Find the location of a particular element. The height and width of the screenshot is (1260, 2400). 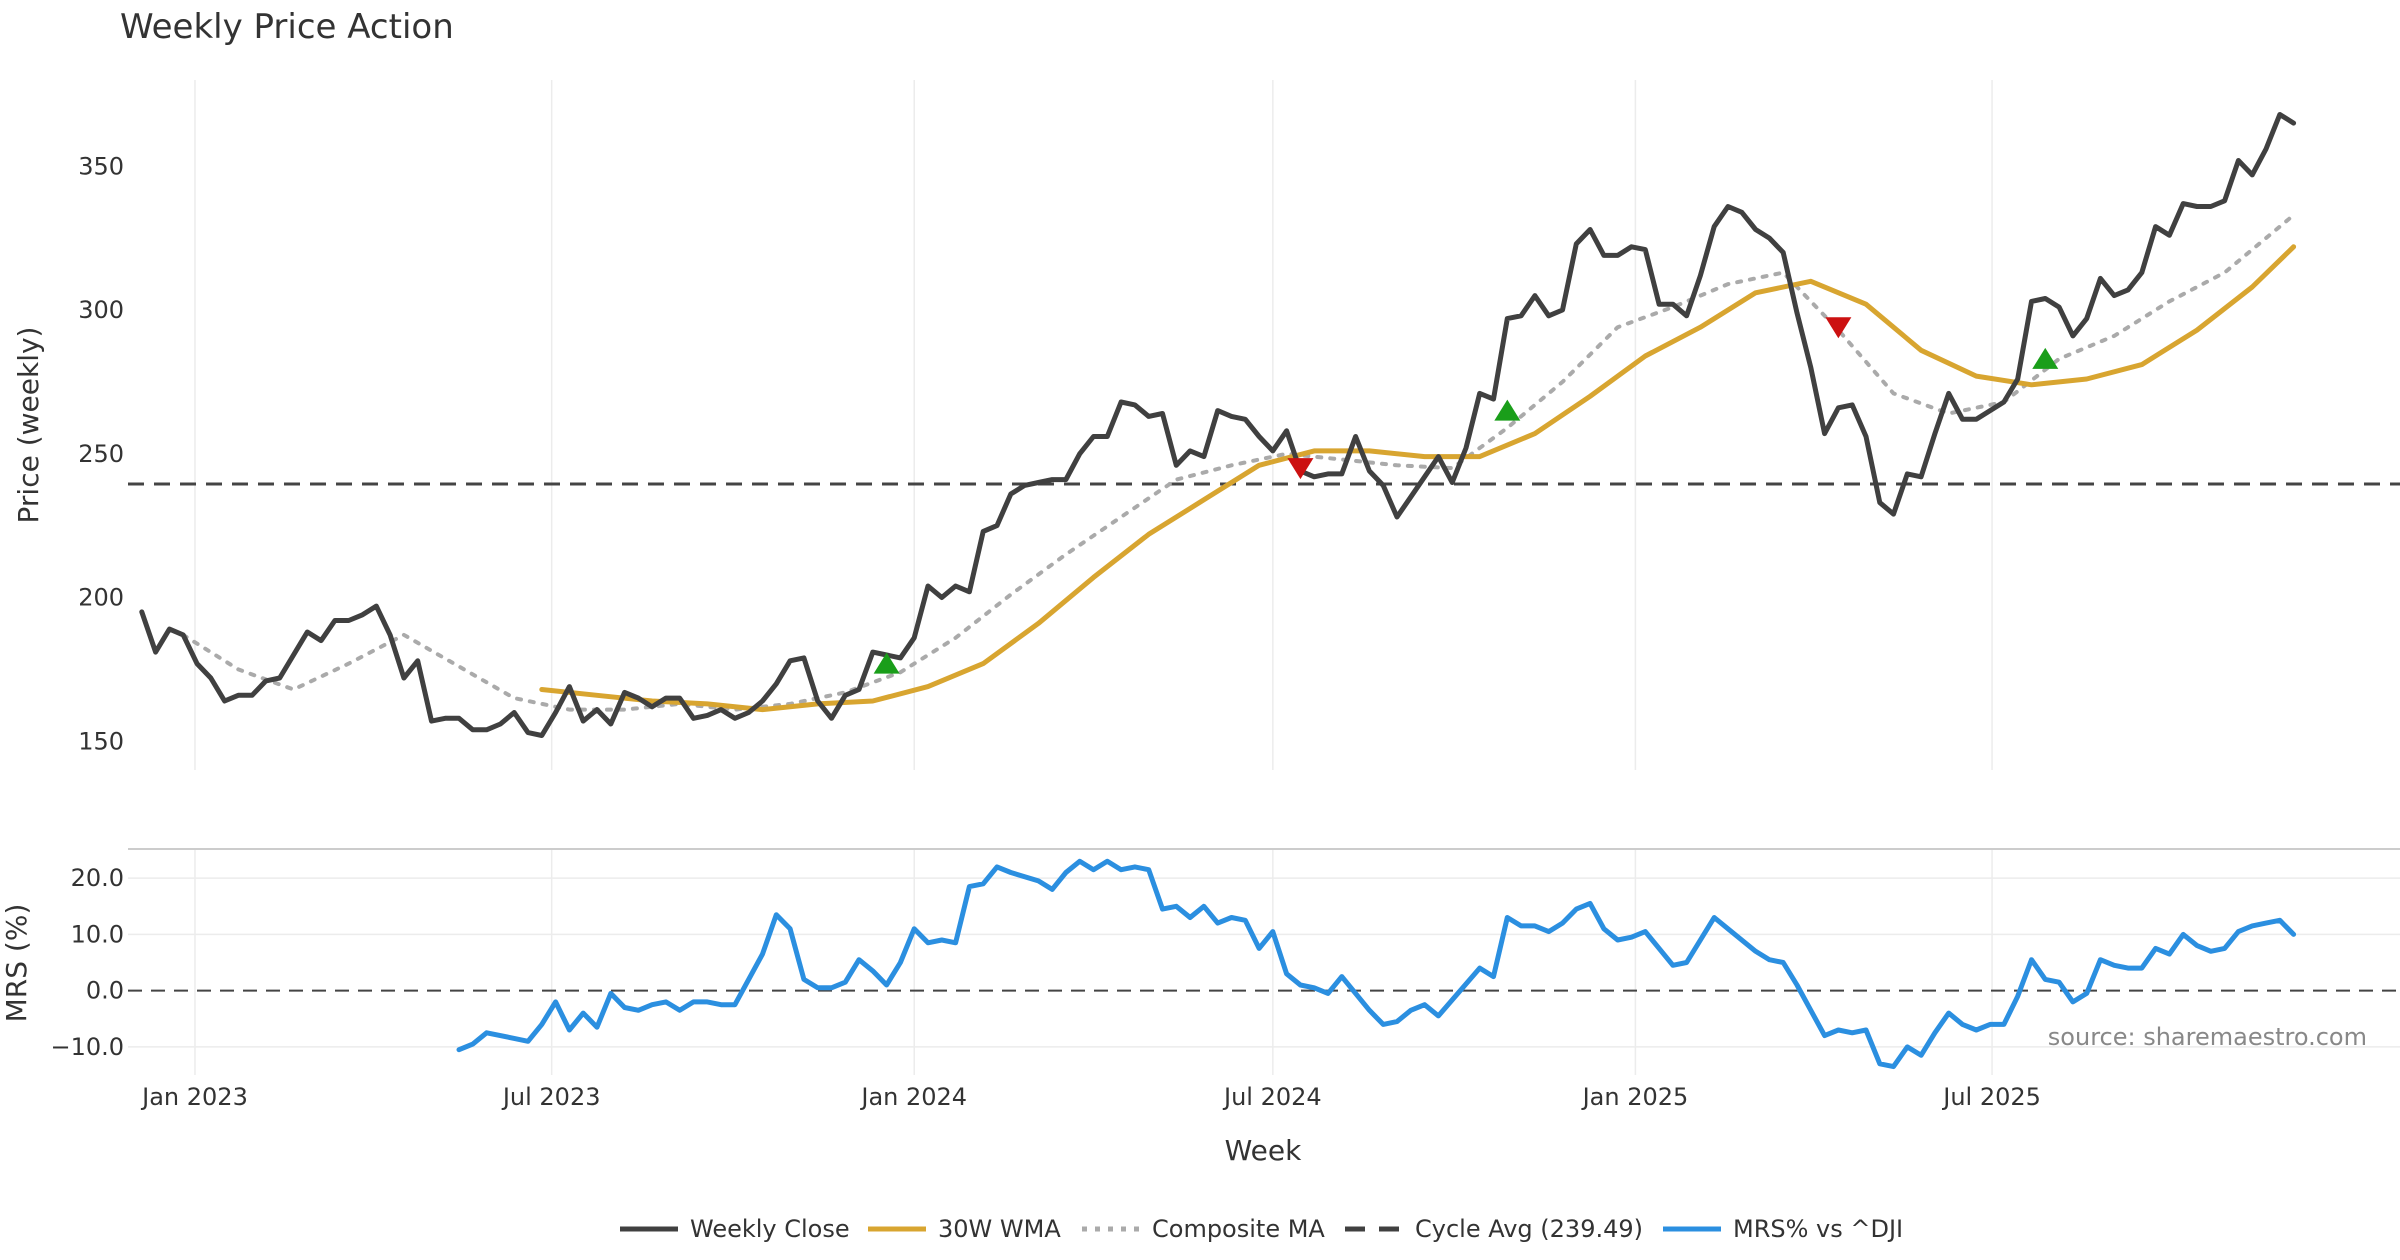

signal-markers is located at coordinates (1466, 495).